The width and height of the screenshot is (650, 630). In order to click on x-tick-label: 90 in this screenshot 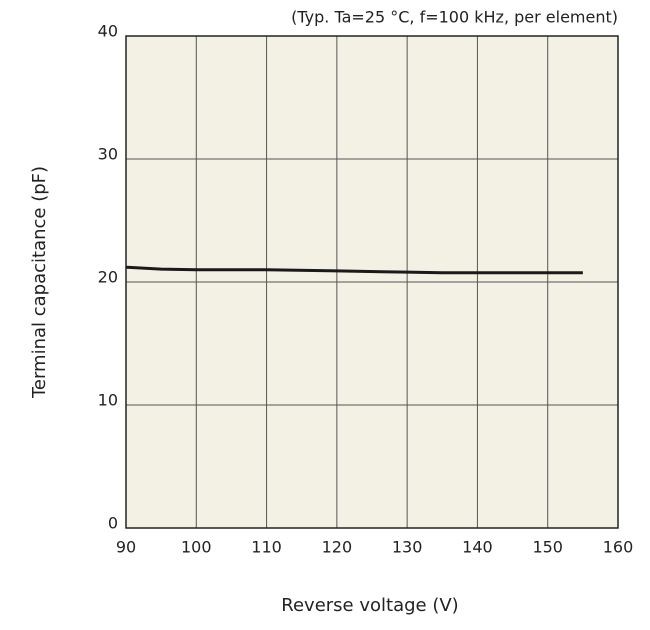, I will do `click(126, 547)`.